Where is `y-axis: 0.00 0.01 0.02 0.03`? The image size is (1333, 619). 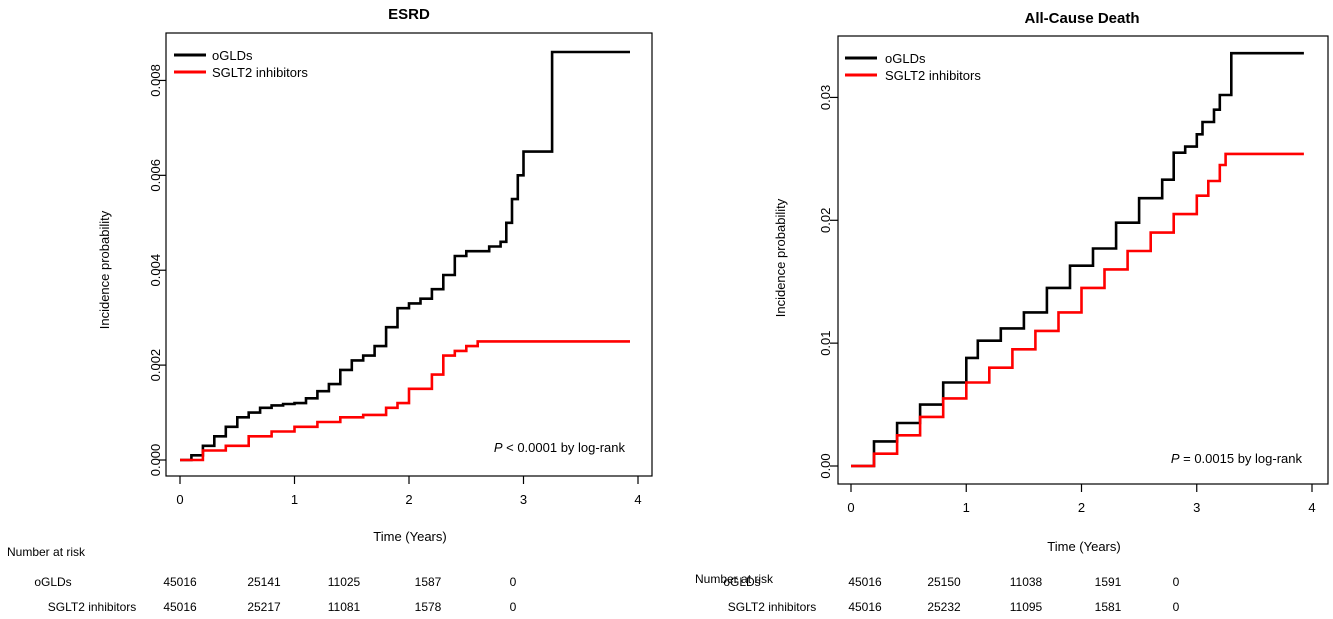
y-axis: 0.00 0.01 0.02 0.03 is located at coordinates (828, 282).